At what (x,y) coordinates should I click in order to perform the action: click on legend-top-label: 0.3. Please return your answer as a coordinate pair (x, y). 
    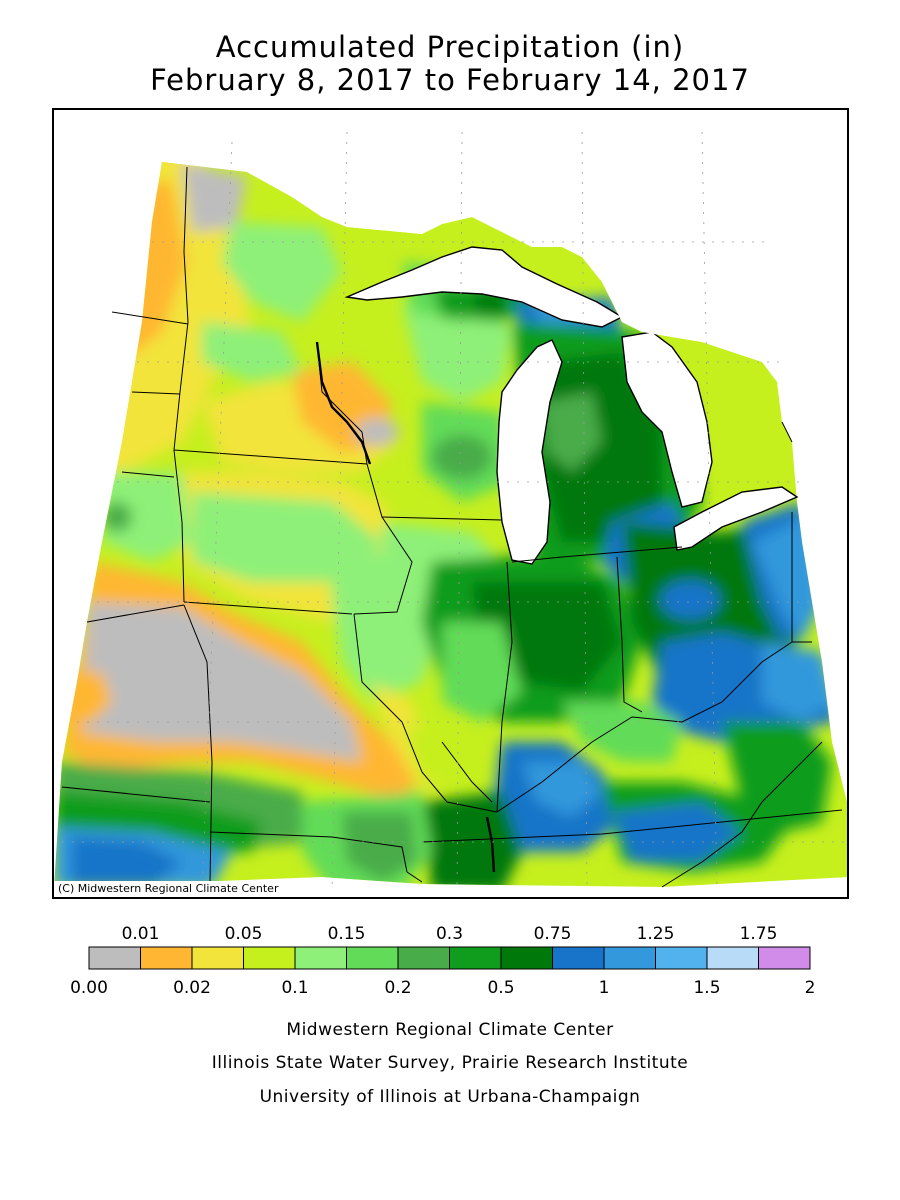
    Looking at the image, I should click on (449, 934).